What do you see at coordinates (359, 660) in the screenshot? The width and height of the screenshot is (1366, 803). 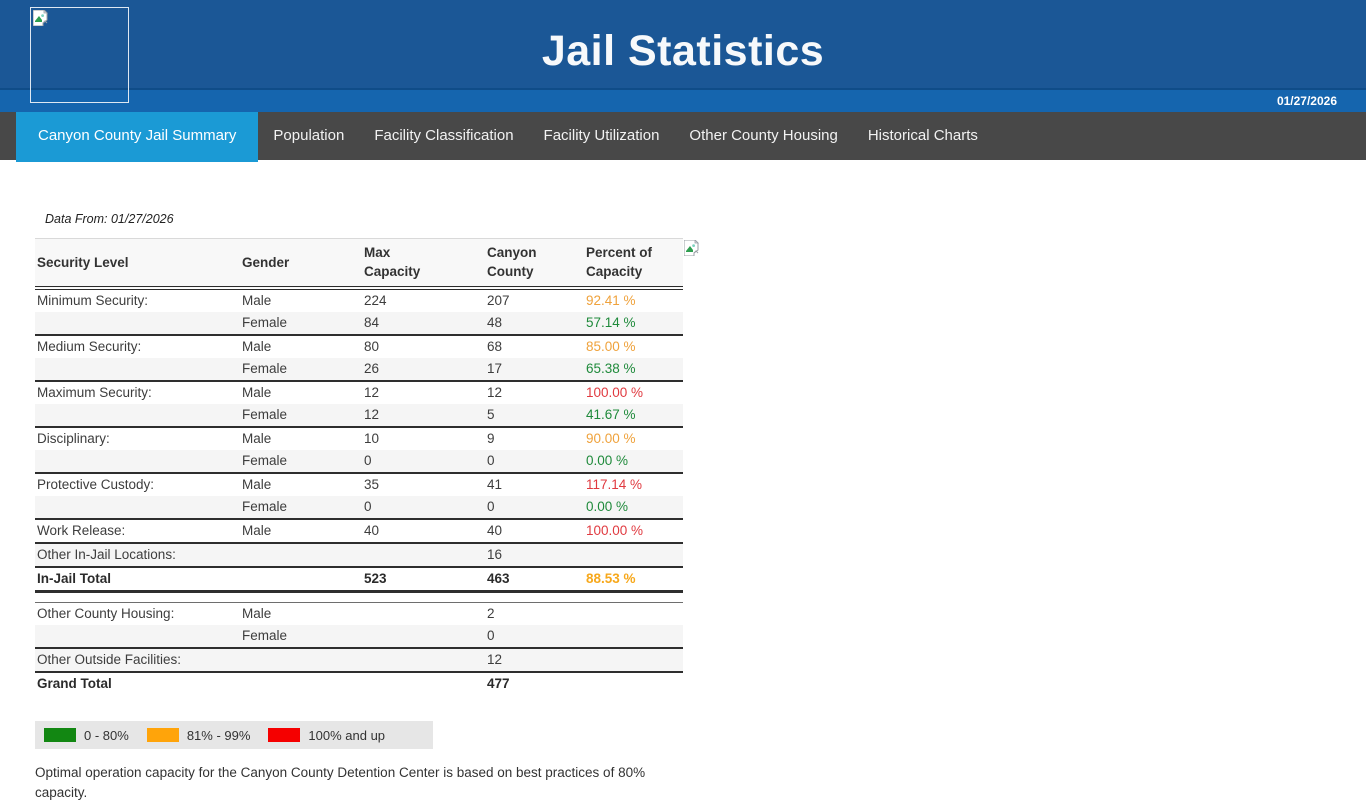 I see `table-row: Other Outside Facilities: 12` at bounding box center [359, 660].